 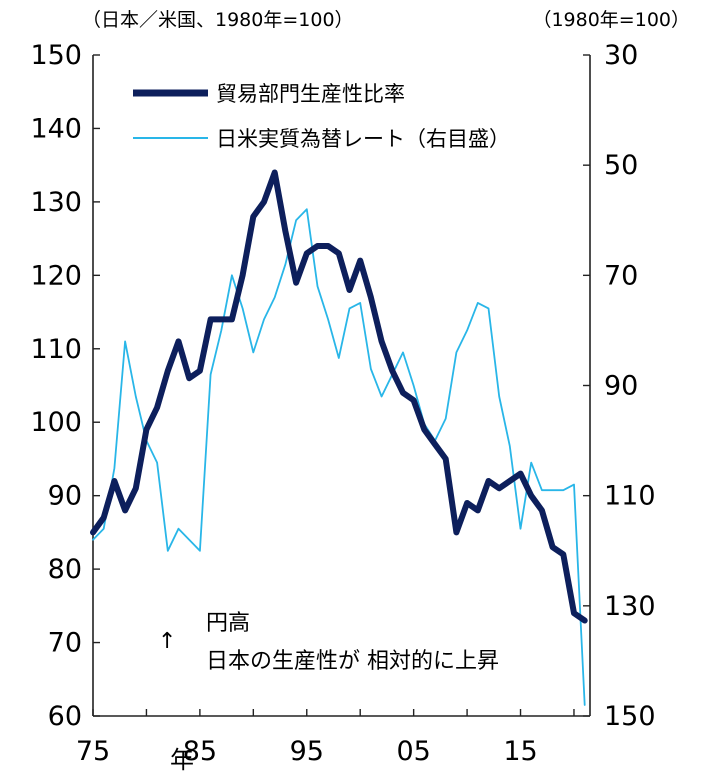 What do you see at coordinates (630, 606) in the screenshot?
I see `right-tick-label: 130` at bounding box center [630, 606].